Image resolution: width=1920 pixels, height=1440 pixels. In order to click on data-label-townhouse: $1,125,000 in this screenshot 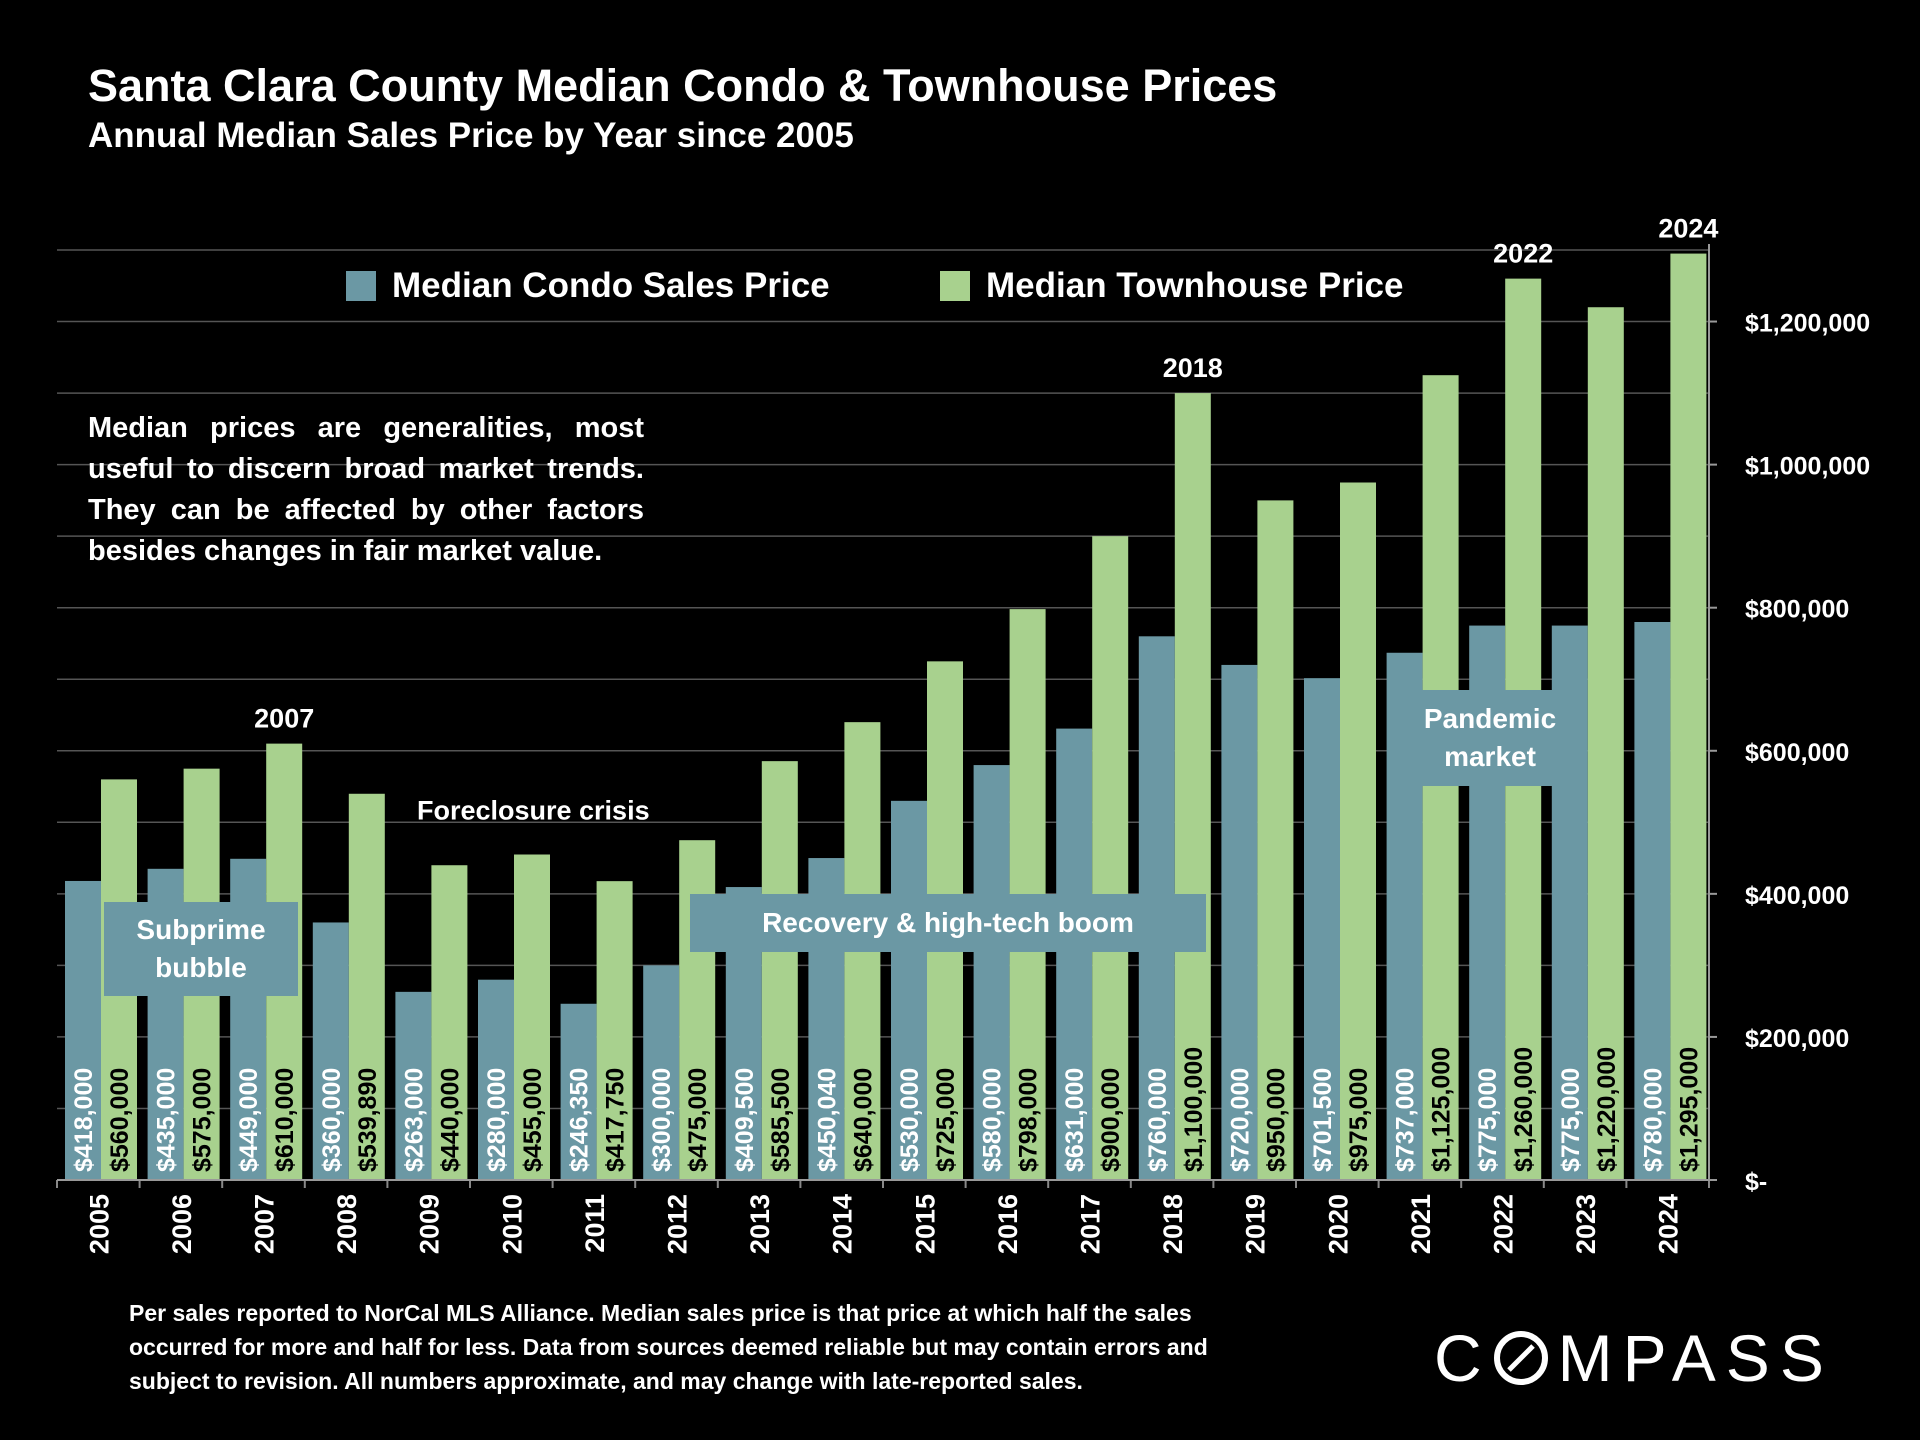, I will do `click(1442, 1109)`.